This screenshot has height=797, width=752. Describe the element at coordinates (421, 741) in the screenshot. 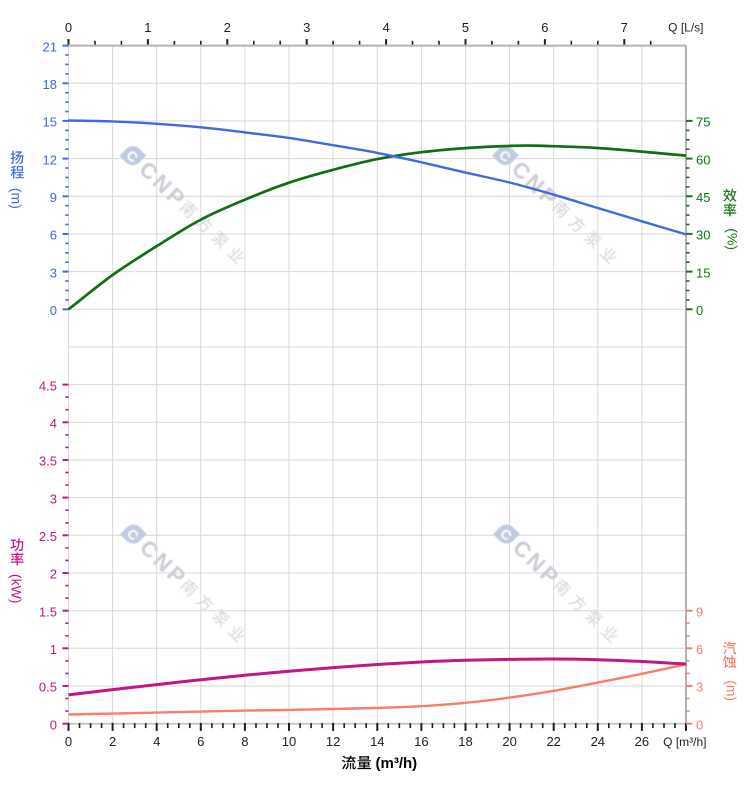

I see `svg-text: 16` at that location.